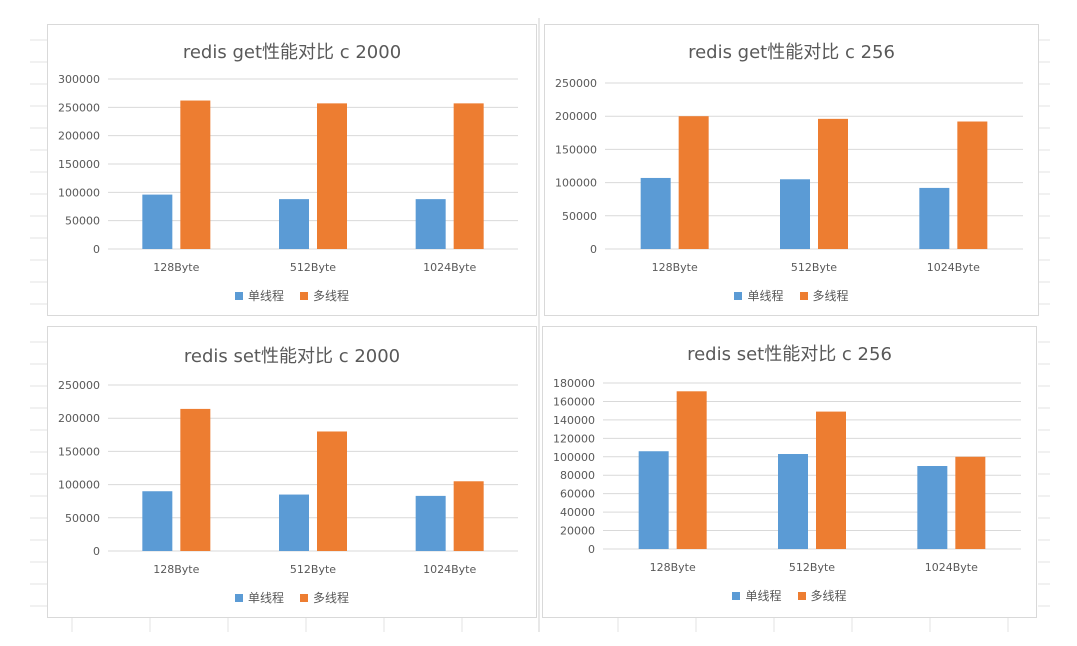  Describe the element at coordinates (574, 383) in the screenshot. I see `y-tick-label: 180000` at that location.